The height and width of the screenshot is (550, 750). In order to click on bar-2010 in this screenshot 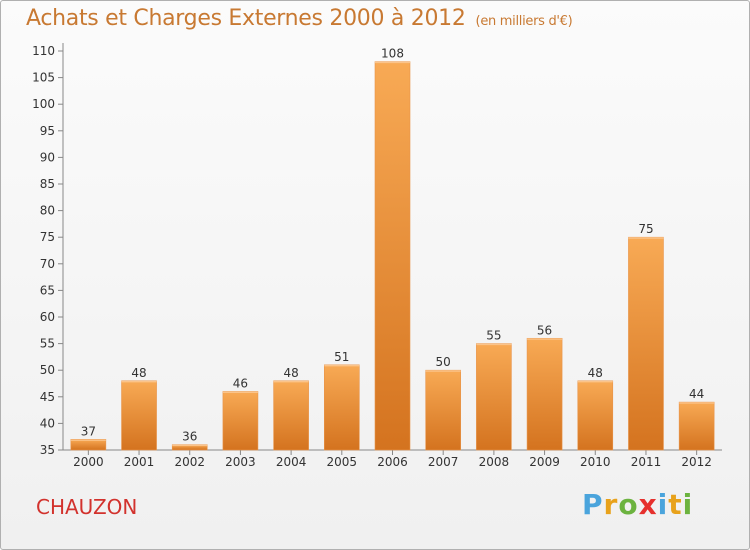, I will do `click(595, 415)`.